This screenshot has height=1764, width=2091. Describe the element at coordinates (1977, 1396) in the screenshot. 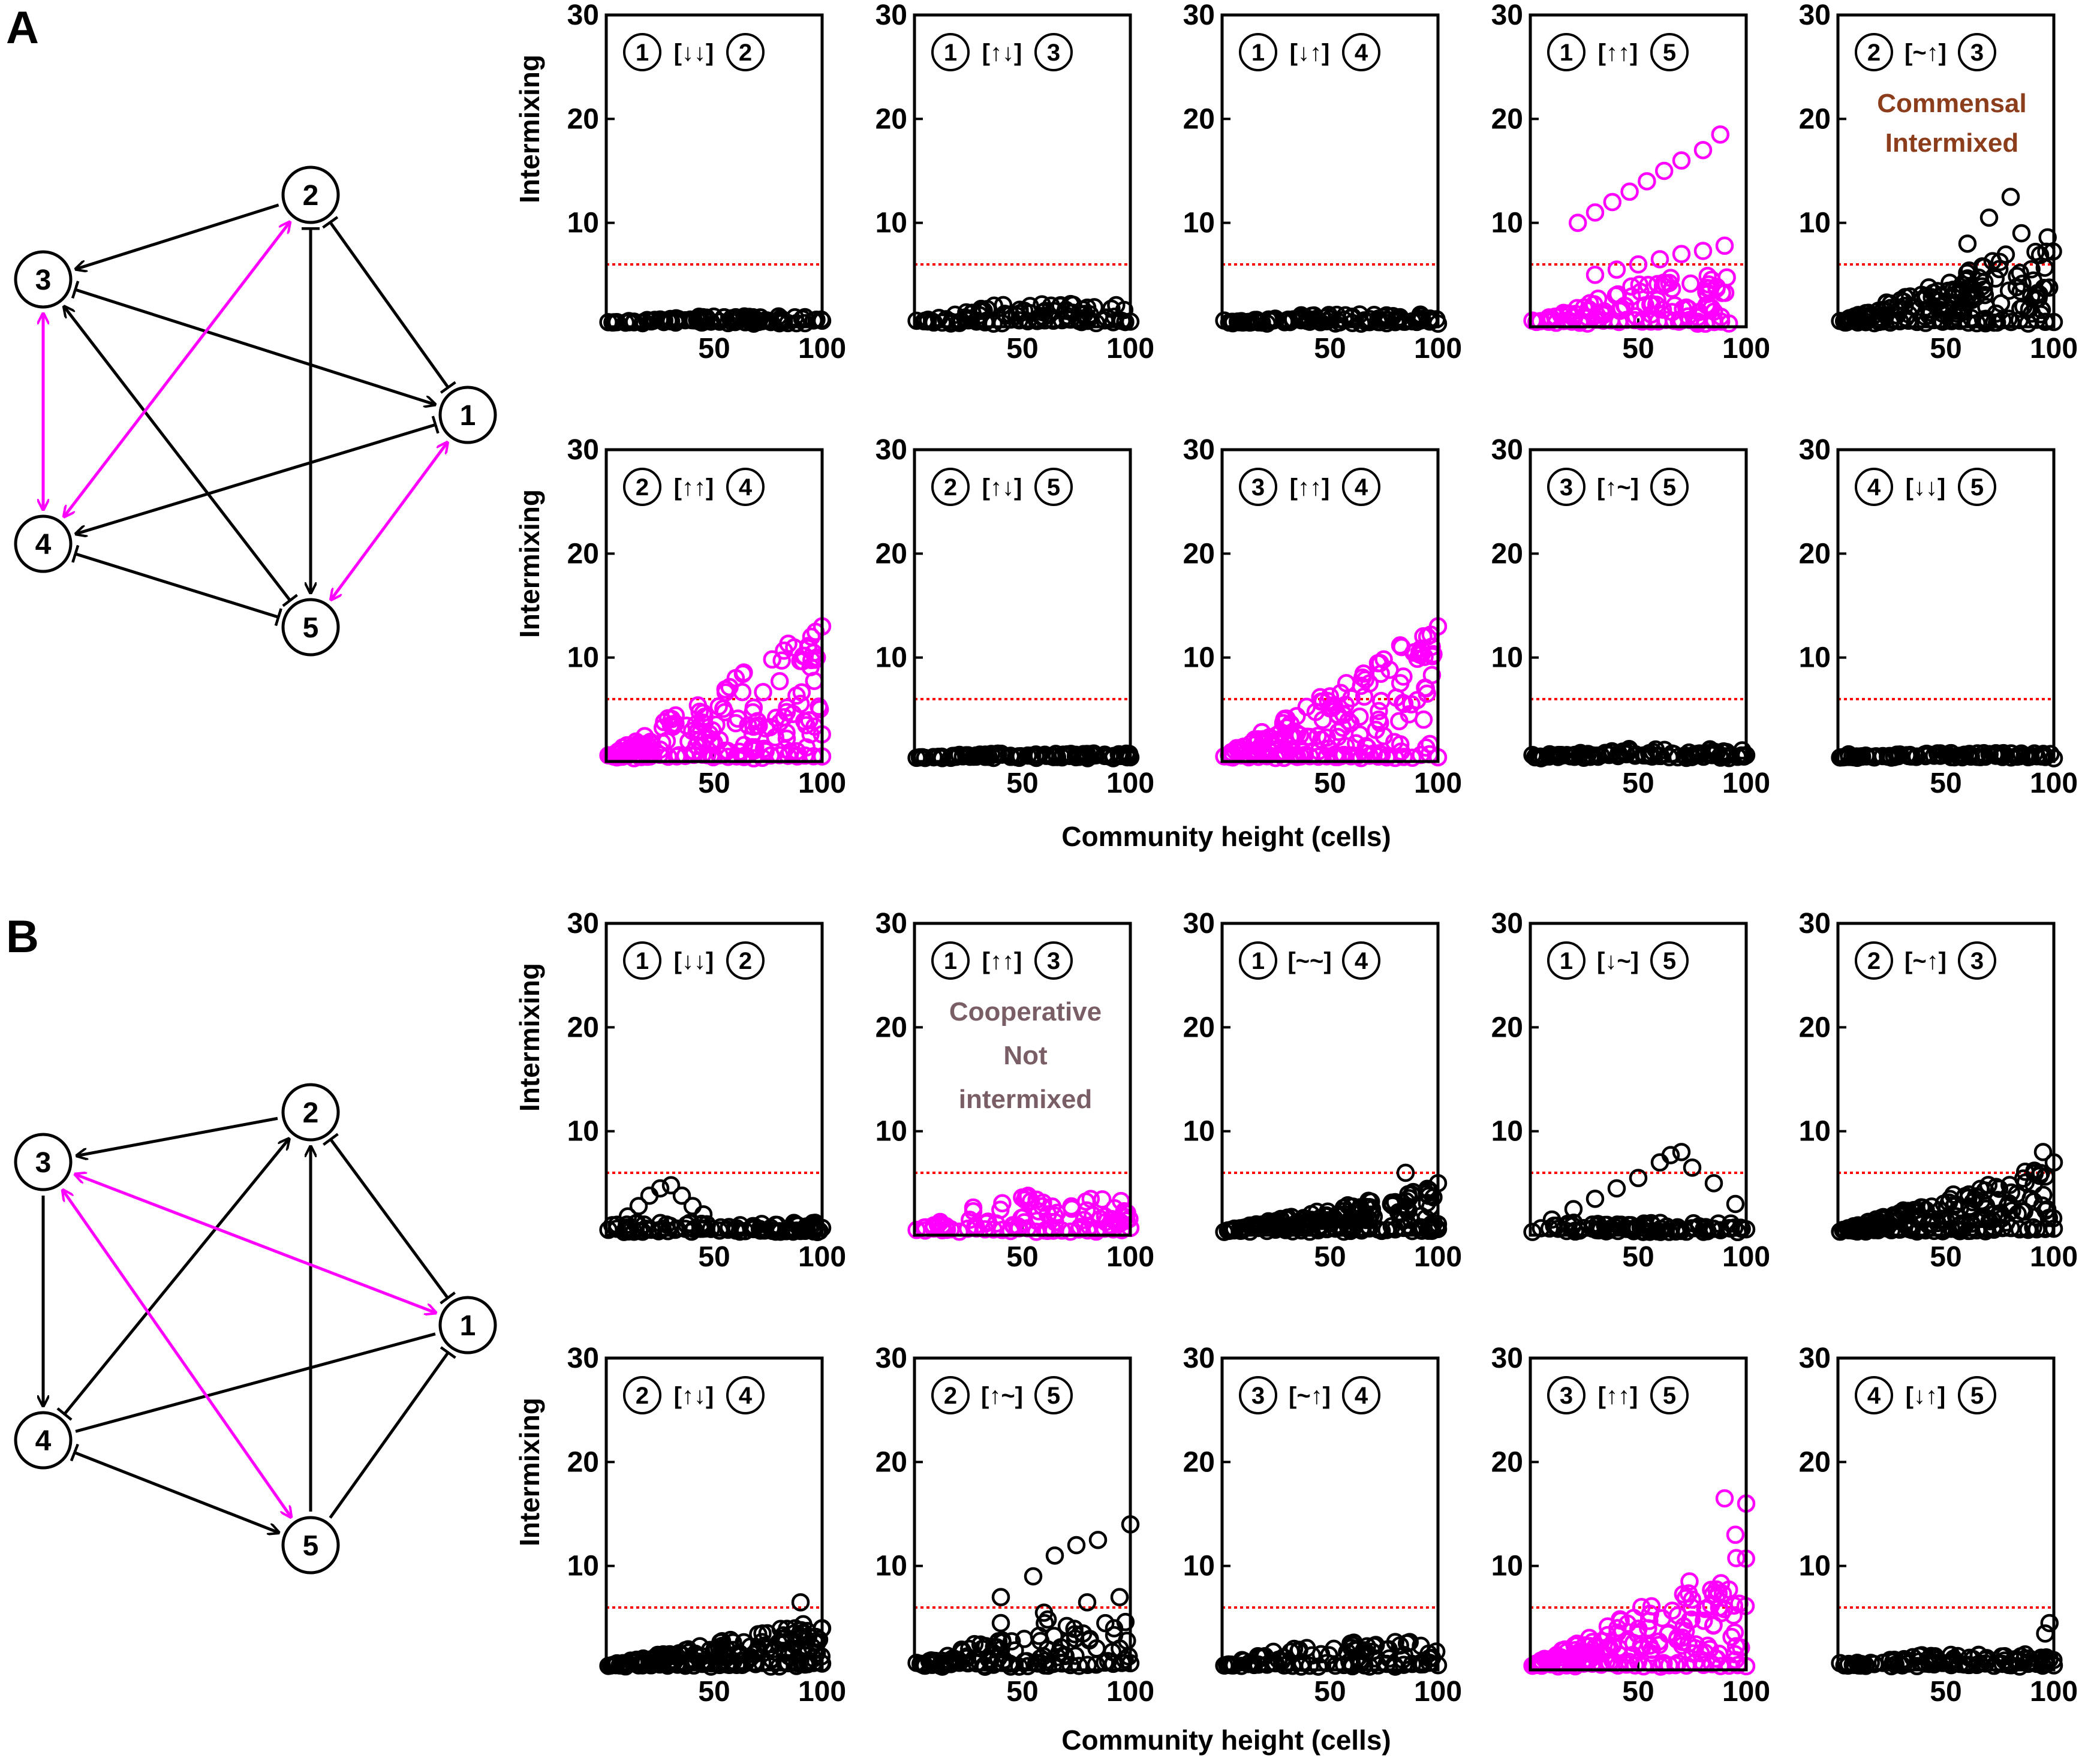

I see `pair-node-right-label: 5` at that location.